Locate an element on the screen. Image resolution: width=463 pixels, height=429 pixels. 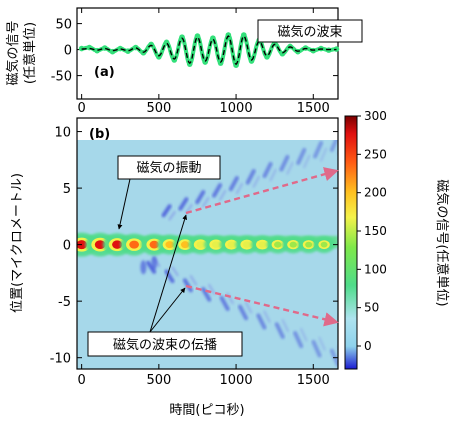
panel-b-ytick-label: -10 is located at coordinates (60, 359).